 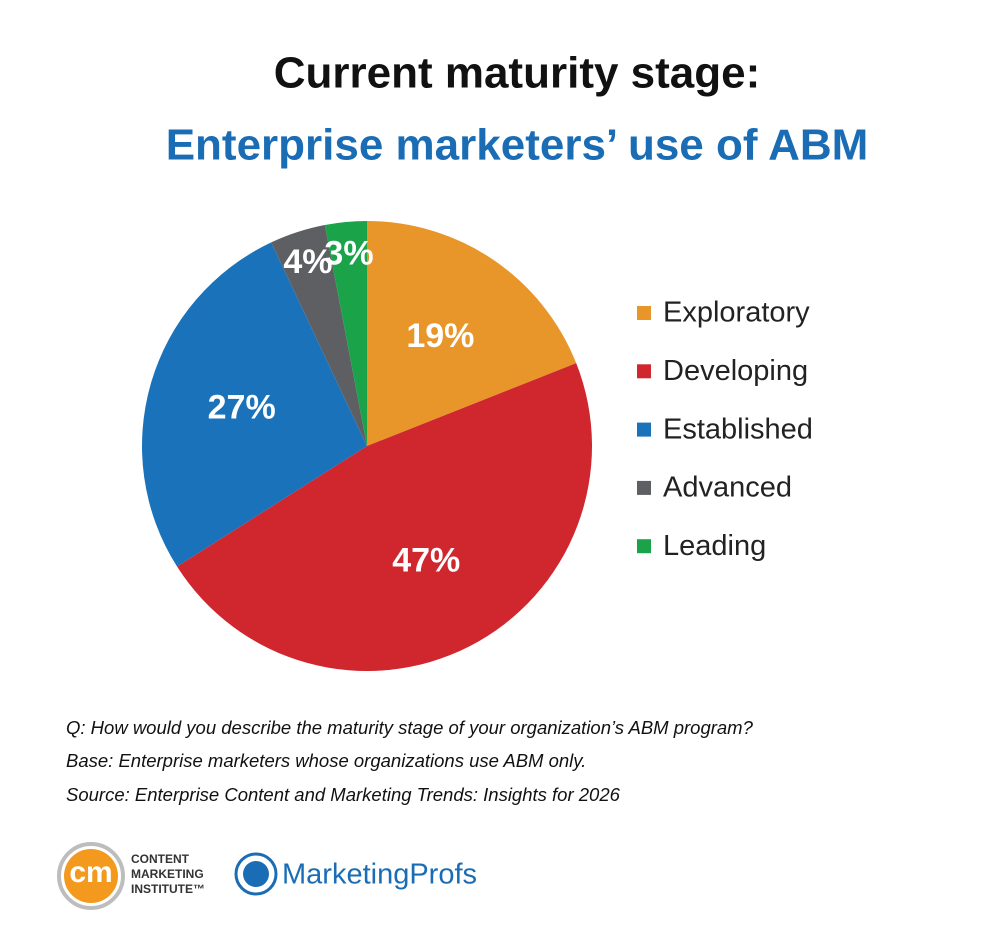 I want to click on cmi-logo: cm CONTENT MARKETING INSTITUTE™, so click(x=131, y=876).